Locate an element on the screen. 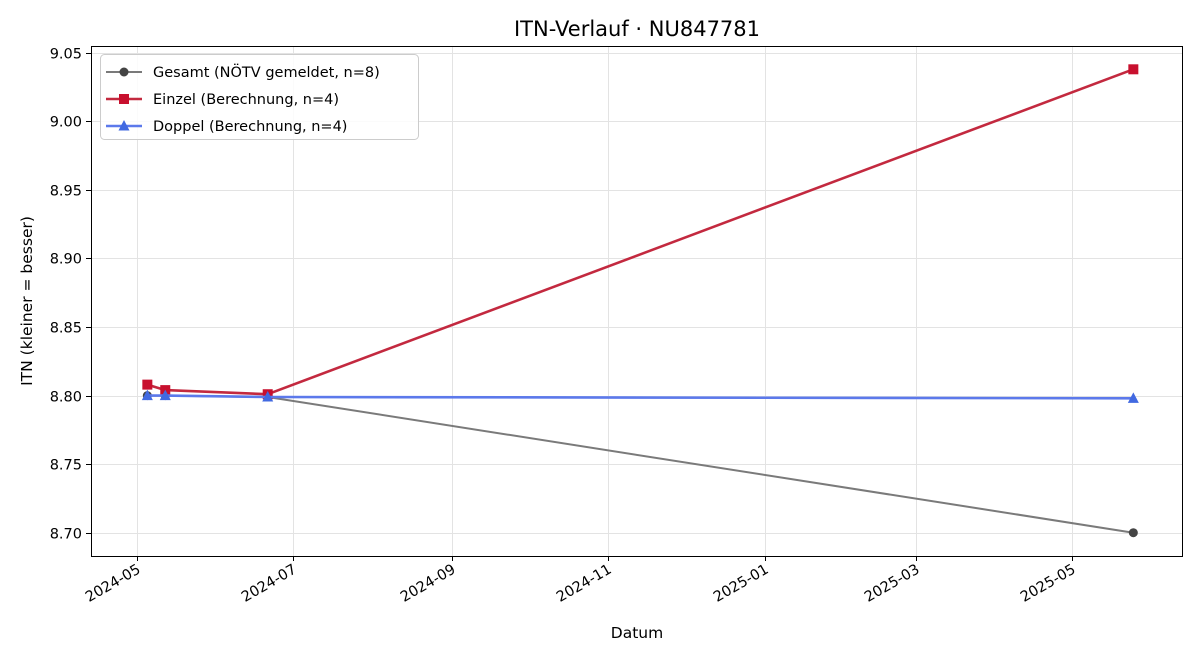  y-tick-label: 9.00 is located at coordinates (66, 123).